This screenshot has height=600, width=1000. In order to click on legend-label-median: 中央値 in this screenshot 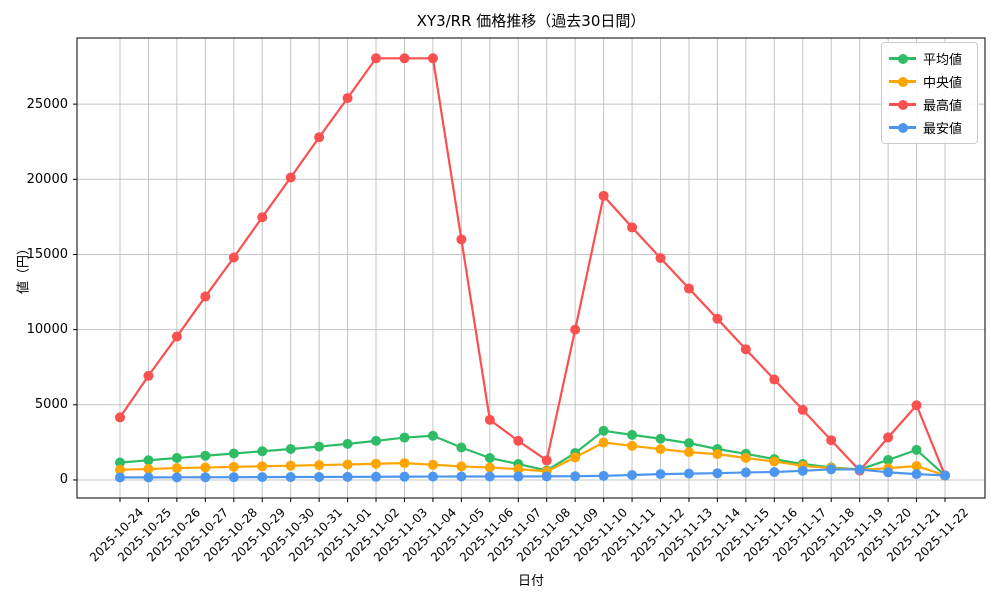, I will do `click(943, 83)`.